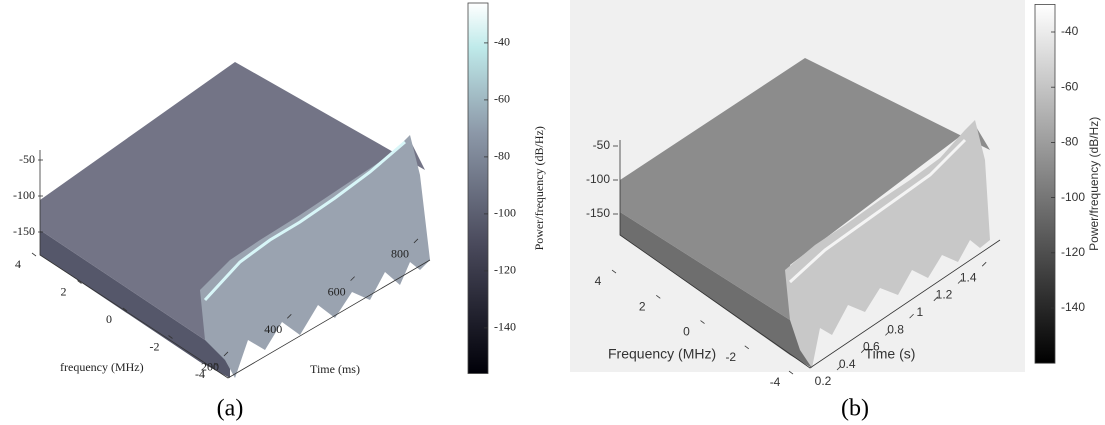  I want to click on x-tick-label: 0.4, so click(847, 364).